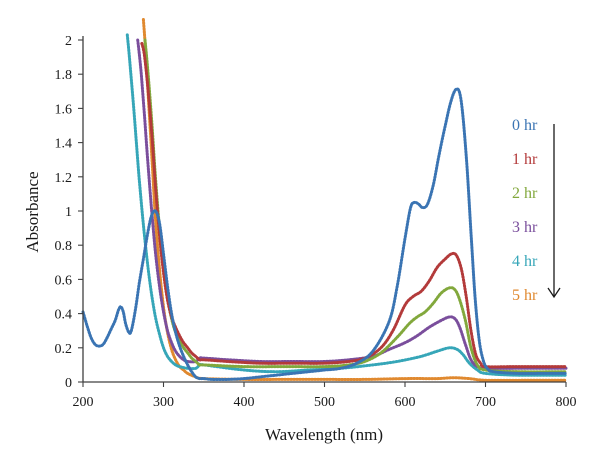 The height and width of the screenshot is (464, 600). I want to click on x-tick-label: 300, so click(163, 402).